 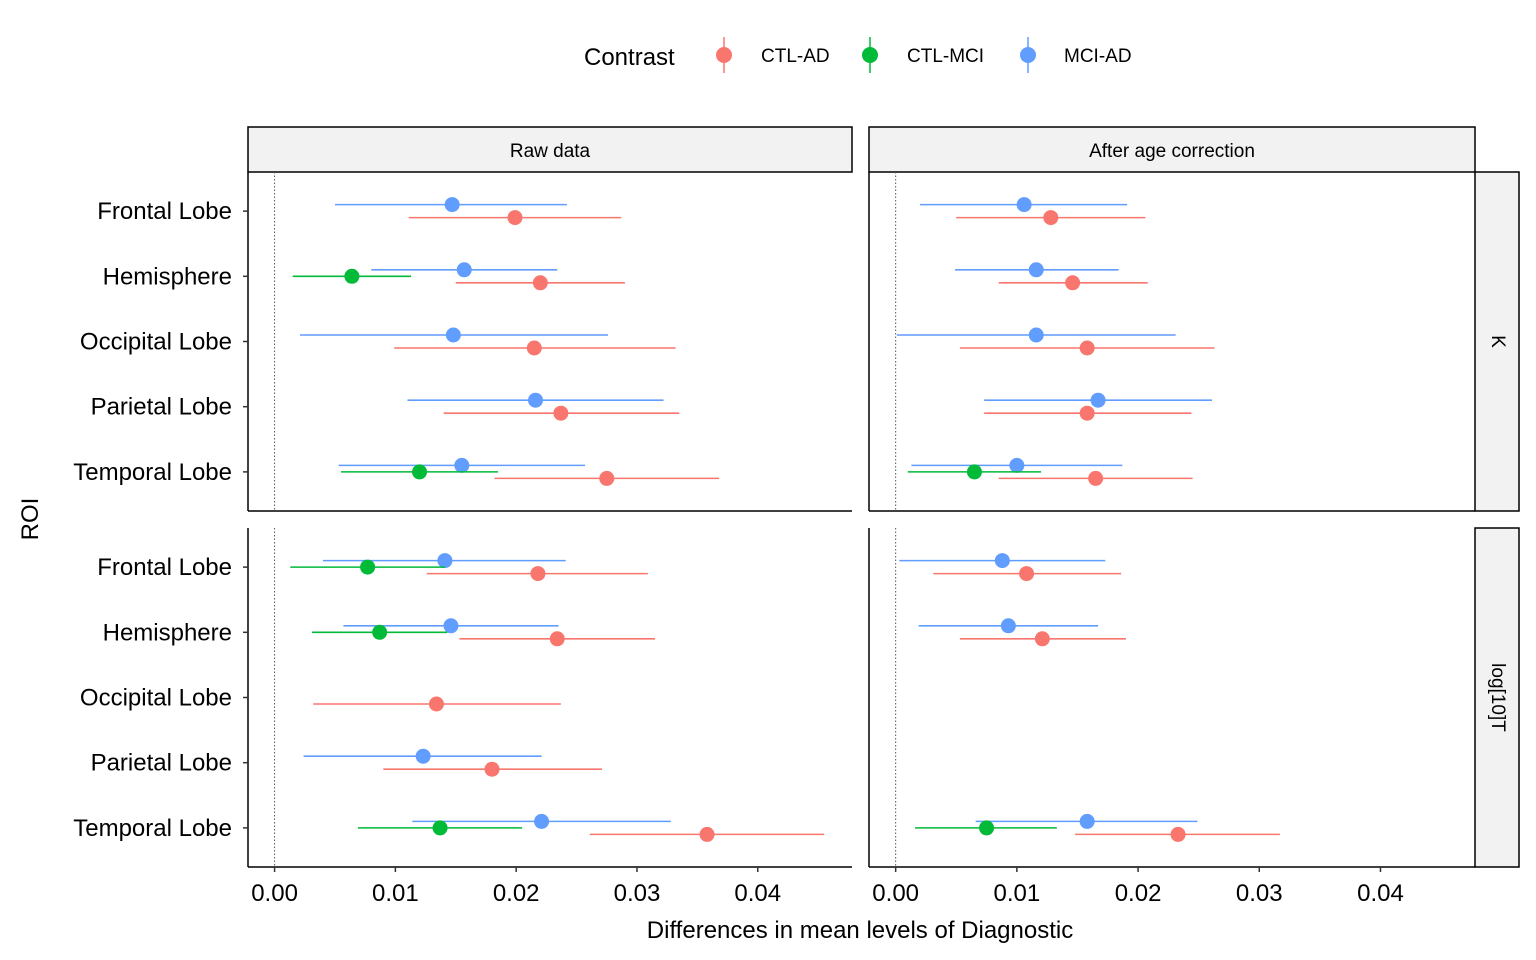 I want to click on facet-strip-after-age-correction: After age correction, so click(x=1172, y=149).